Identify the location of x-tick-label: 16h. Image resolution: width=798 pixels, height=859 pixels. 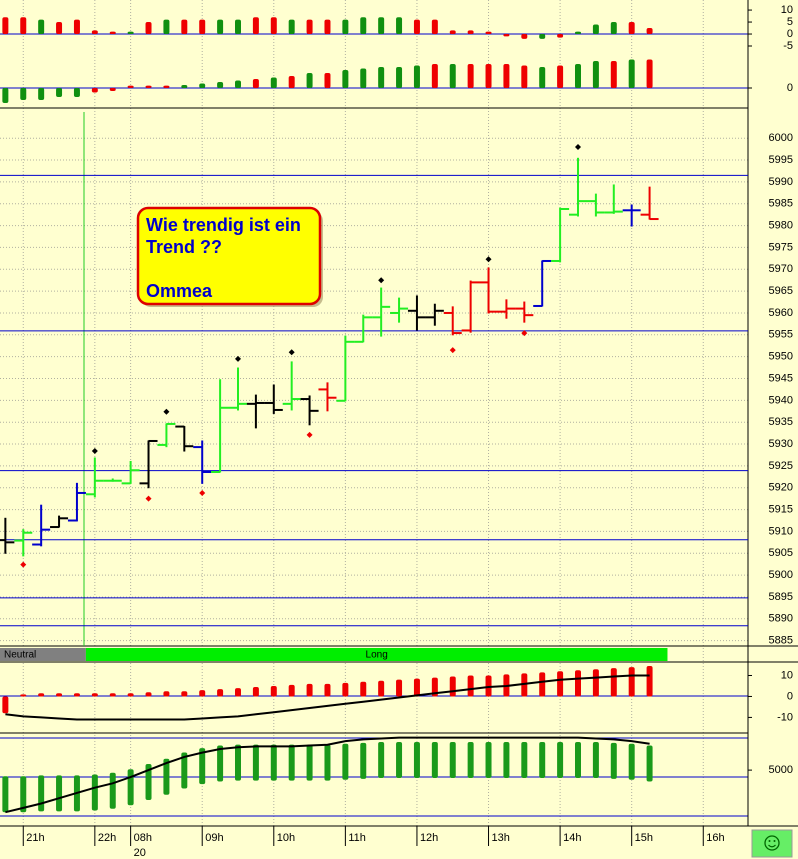
(715, 838).